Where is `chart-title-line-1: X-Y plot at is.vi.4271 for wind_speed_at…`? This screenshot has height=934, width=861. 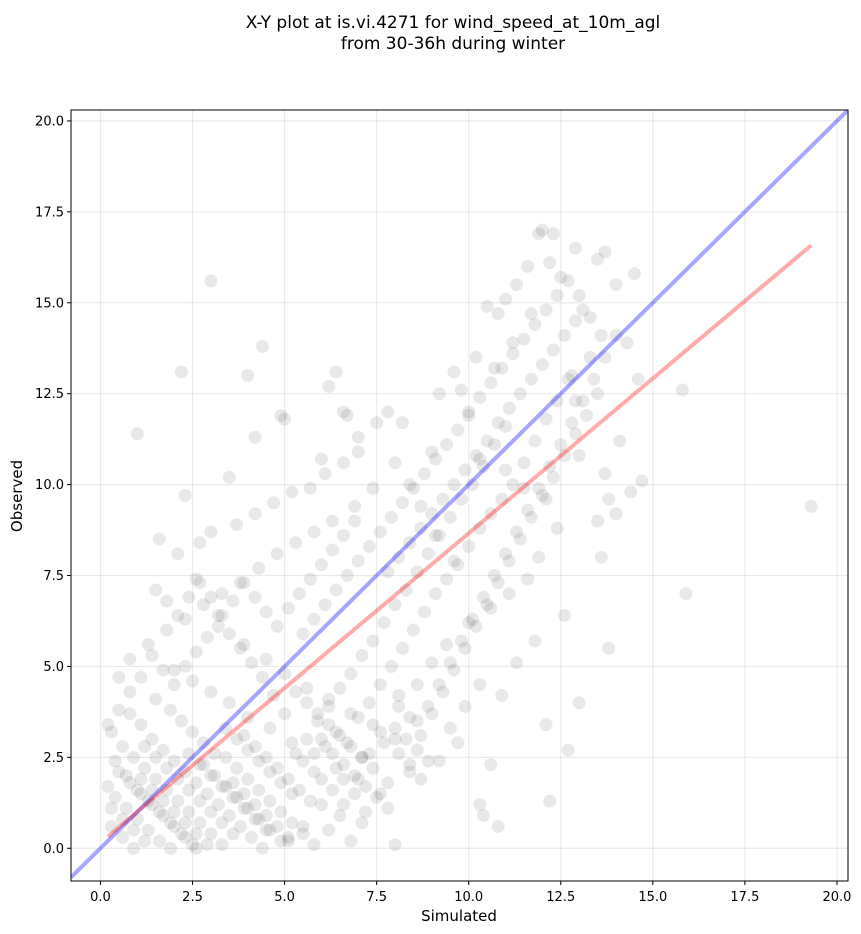
chart-title-line-1: X-Y plot at is.vi.4271 for wind_speed_at… is located at coordinates (453, 23).